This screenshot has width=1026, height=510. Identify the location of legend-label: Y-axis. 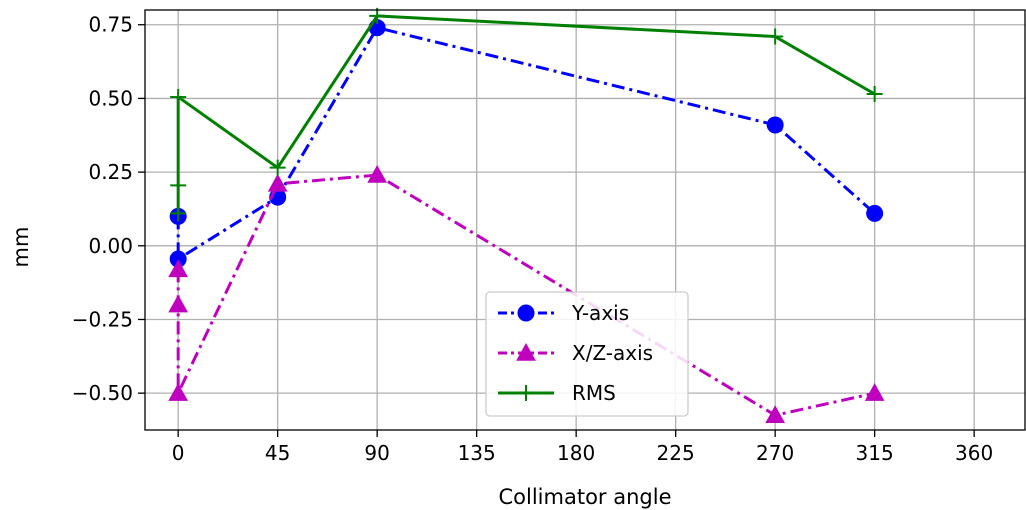
(600, 313).